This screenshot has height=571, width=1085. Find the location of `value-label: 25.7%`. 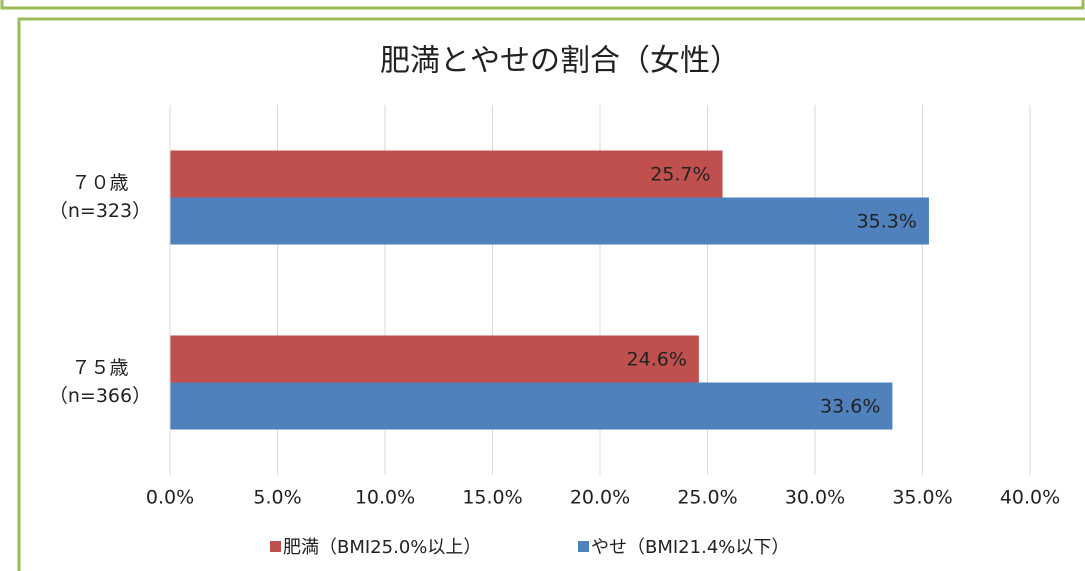

value-label: 25.7% is located at coordinates (680, 175).